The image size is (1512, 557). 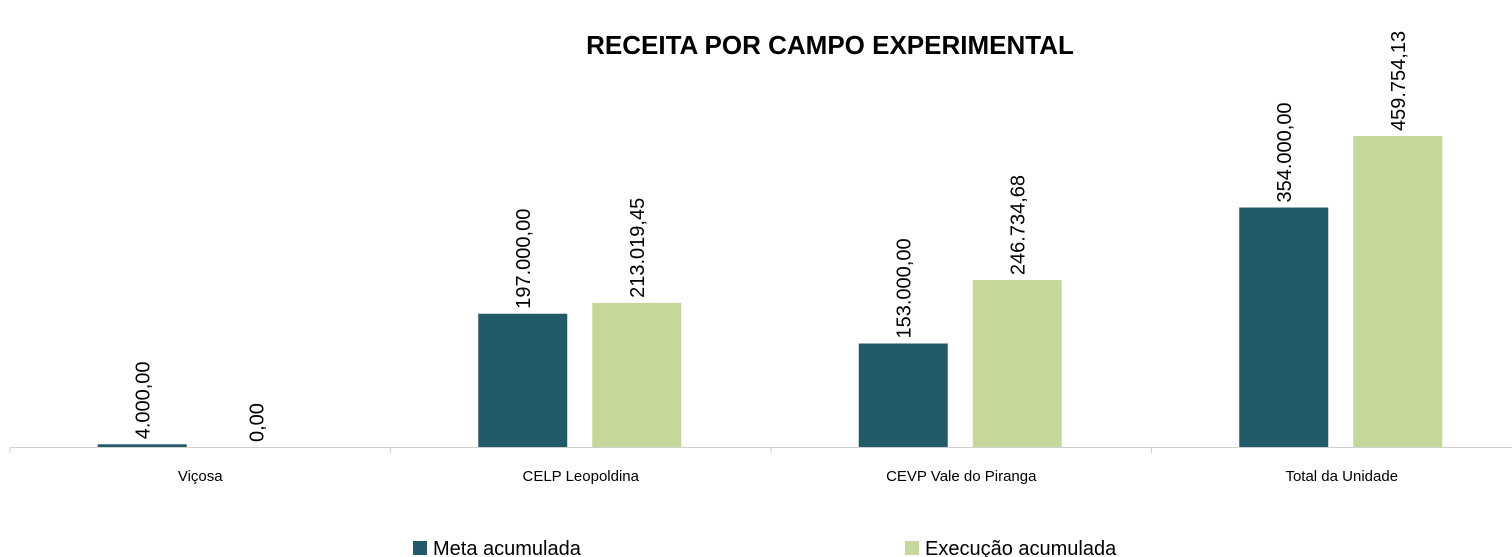 I want to click on legend-label: Execução acumulada, so click(x=1021, y=547).